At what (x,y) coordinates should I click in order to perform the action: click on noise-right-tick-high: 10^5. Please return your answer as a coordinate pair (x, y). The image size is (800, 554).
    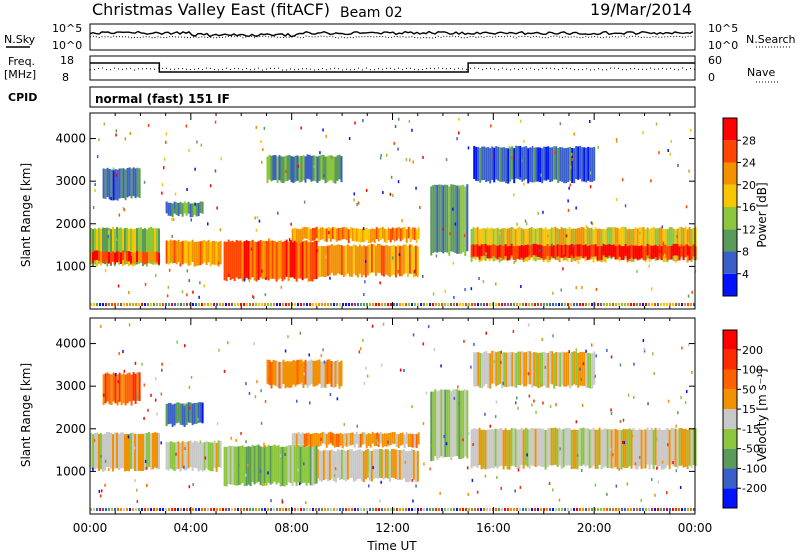
    Looking at the image, I should click on (723, 28).